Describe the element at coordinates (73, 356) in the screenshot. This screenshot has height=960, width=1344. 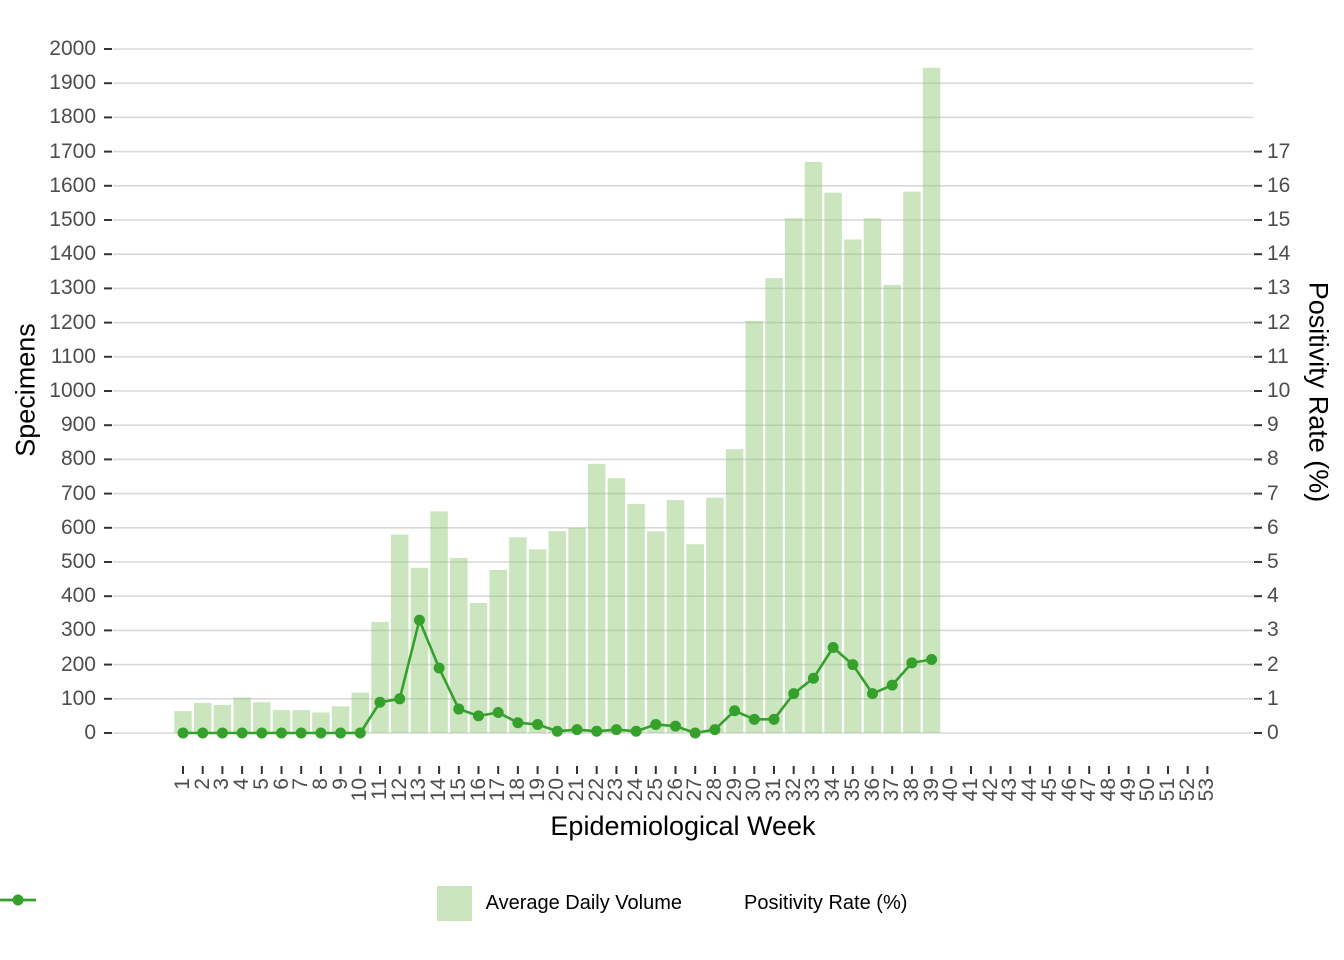
I see `y-left-tick-label-1100: 1100` at that location.